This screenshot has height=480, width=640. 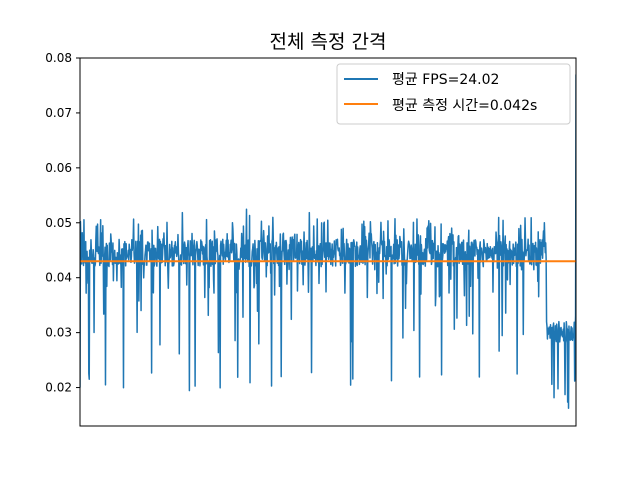 I want to click on y-tick-label: 0.05, so click(x=58, y=223).